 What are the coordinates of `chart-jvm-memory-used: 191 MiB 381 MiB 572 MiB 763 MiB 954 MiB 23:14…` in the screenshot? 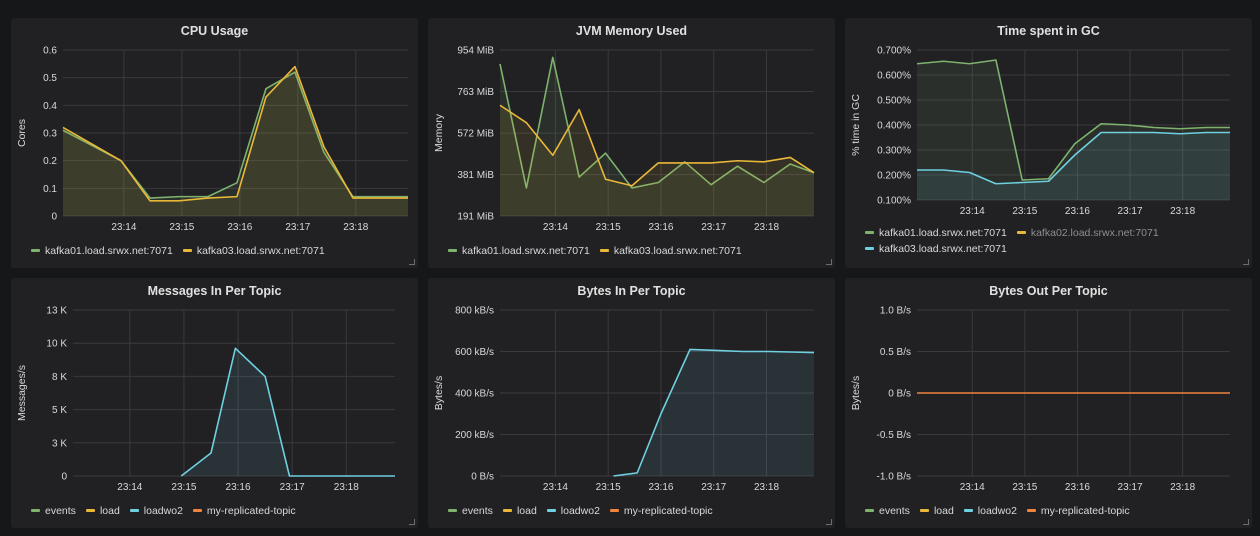 It's located at (624, 139).